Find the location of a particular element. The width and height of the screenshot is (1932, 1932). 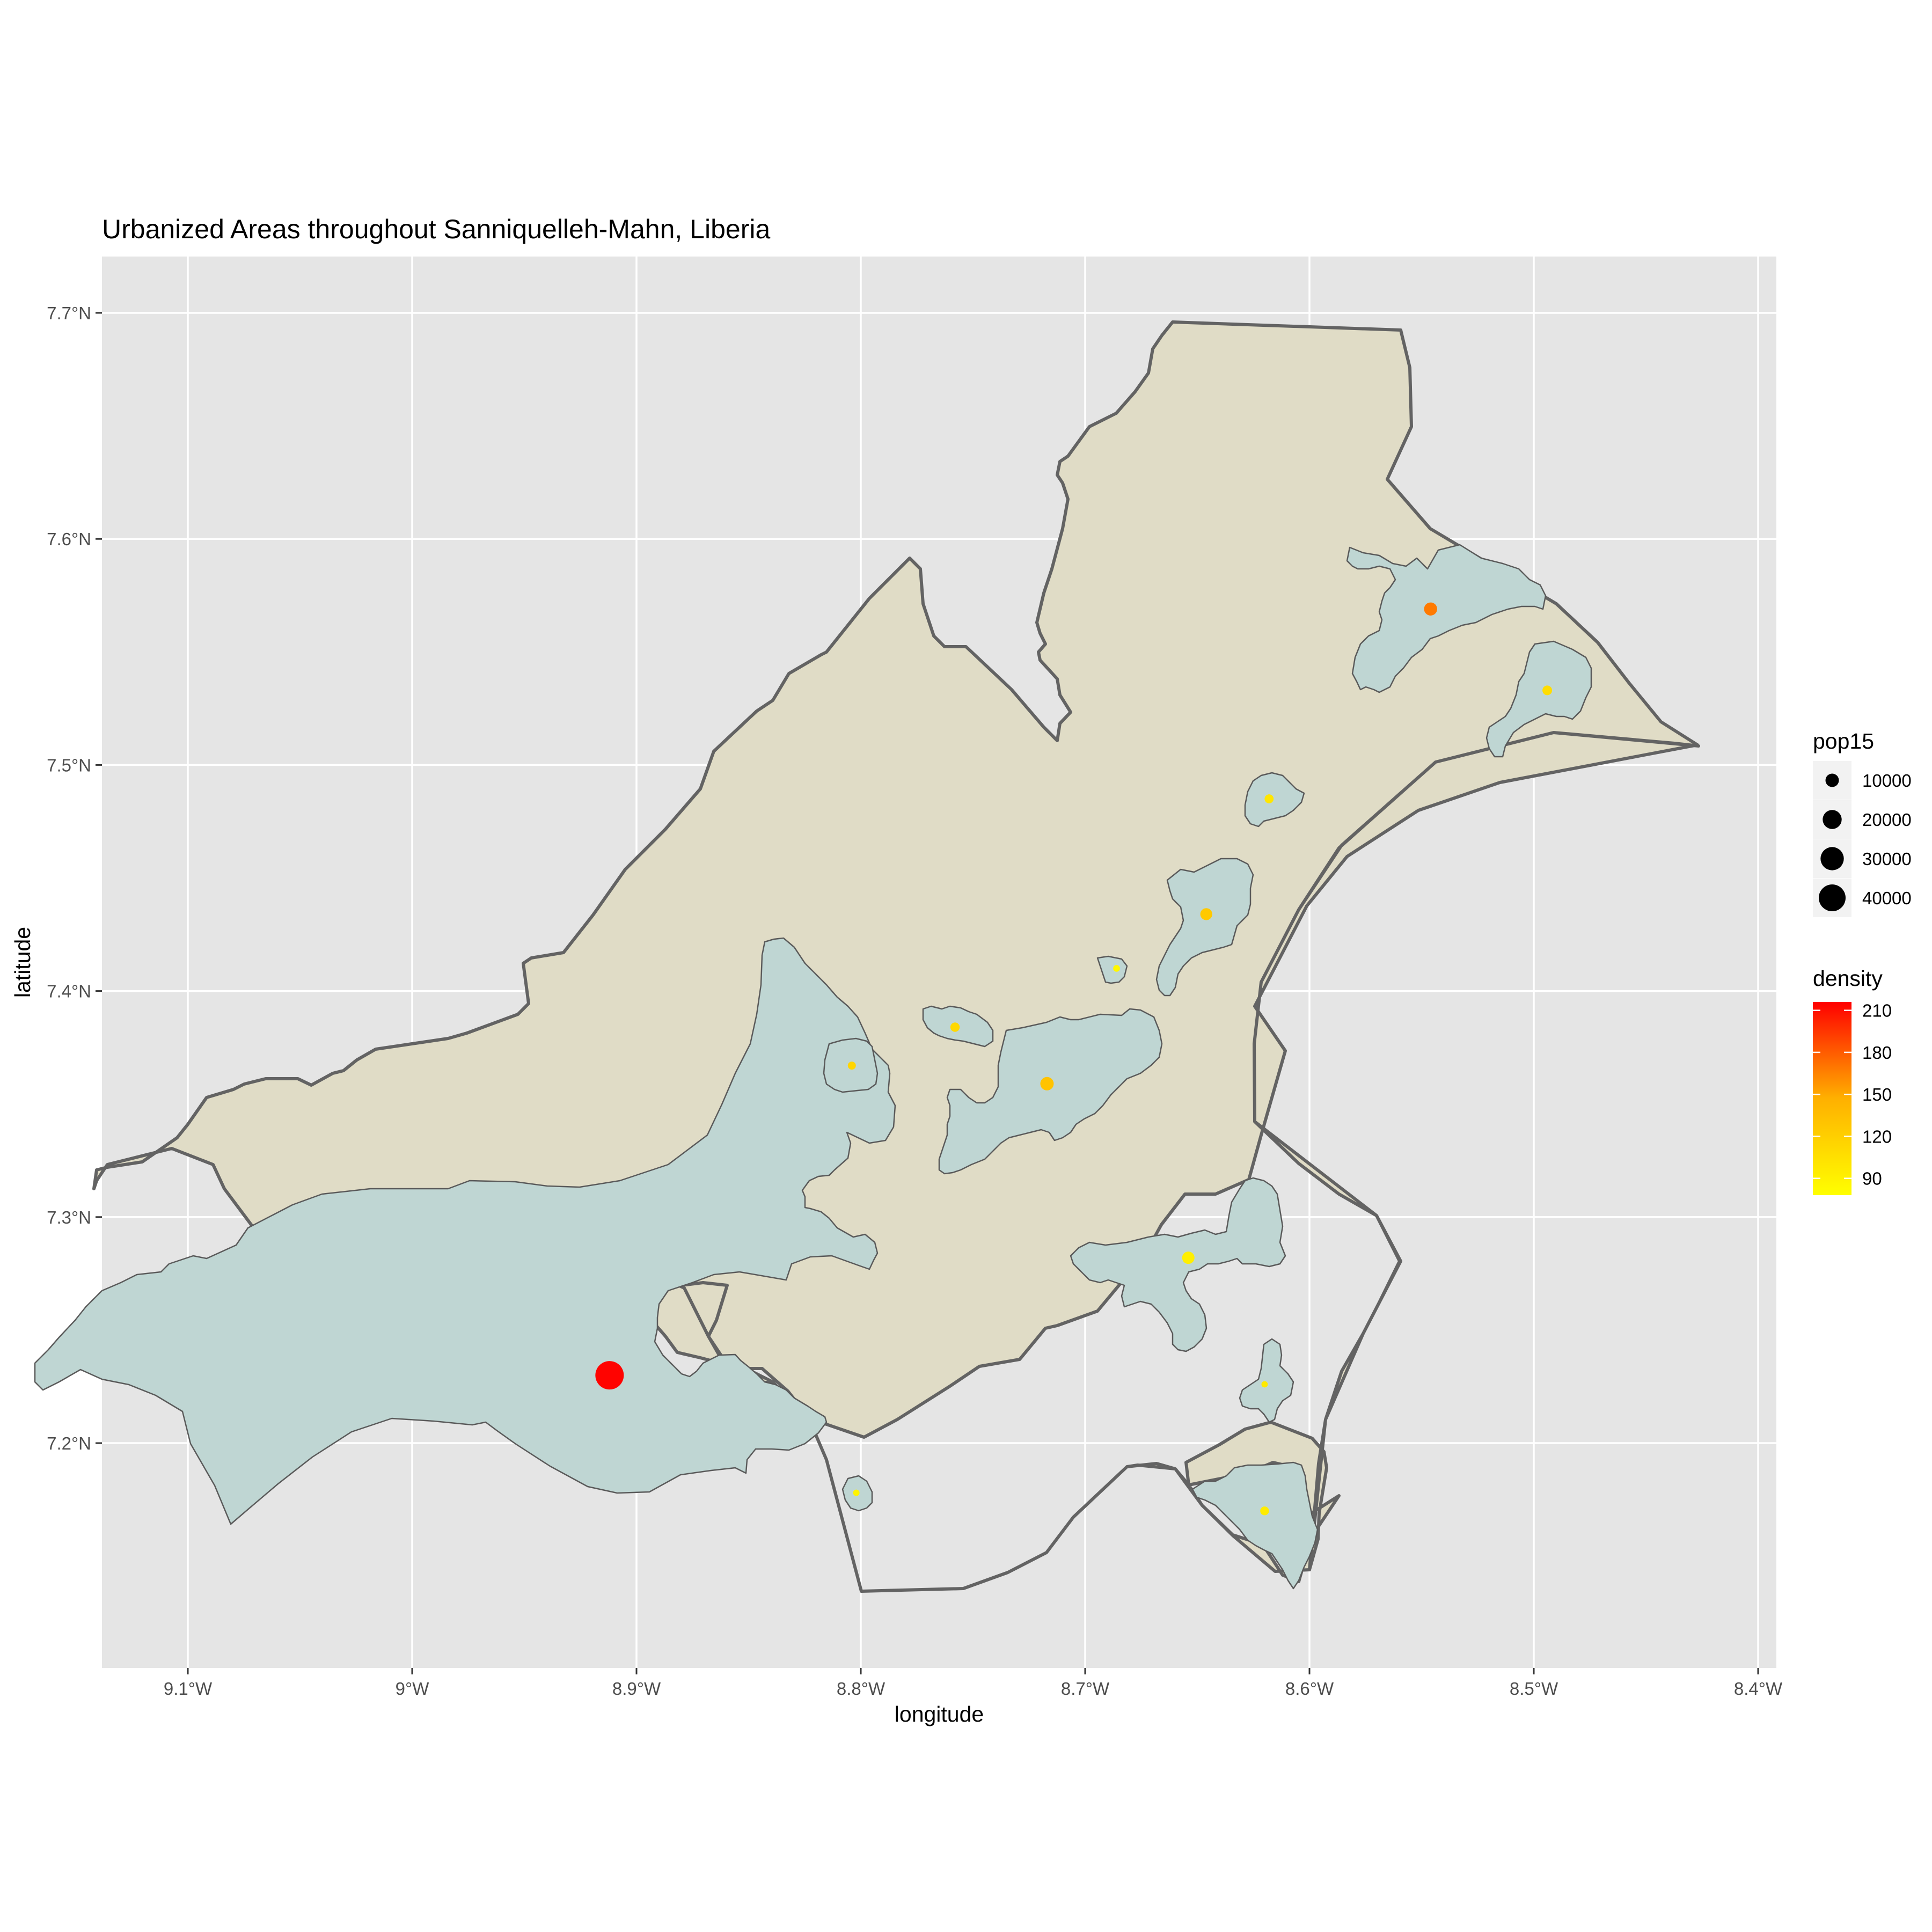

y-tick-label: 7.6°N is located at coordinates (69, 539).